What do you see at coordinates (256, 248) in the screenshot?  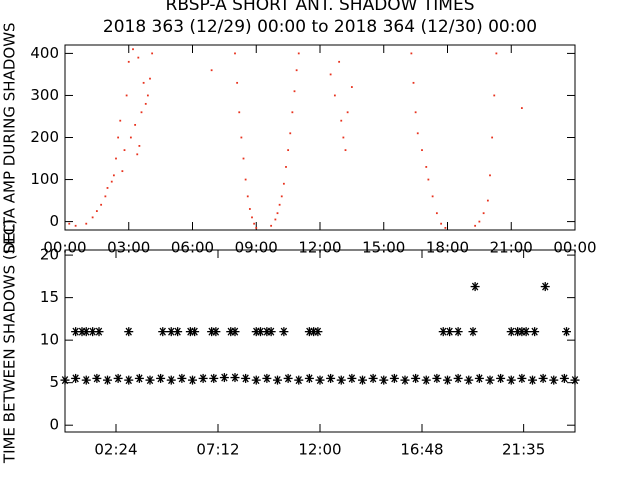 I see `x-tick-label: 09:00` at bounding box center [256, 248].